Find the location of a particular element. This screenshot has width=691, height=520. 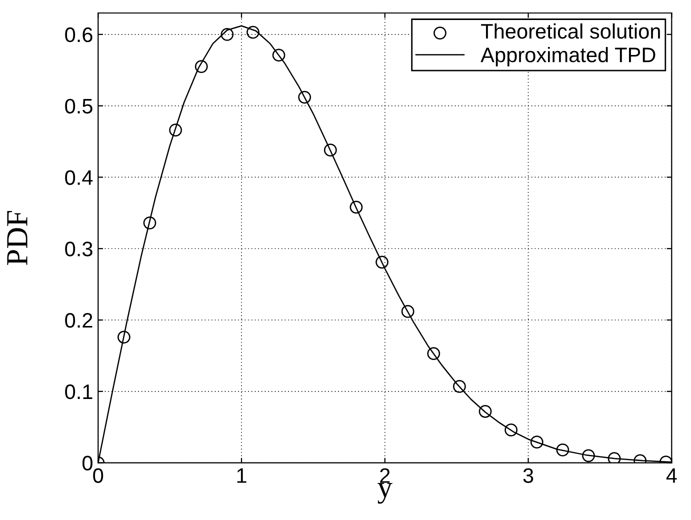

legend-label: Approximated TPD is located at coordinates (568, 56).